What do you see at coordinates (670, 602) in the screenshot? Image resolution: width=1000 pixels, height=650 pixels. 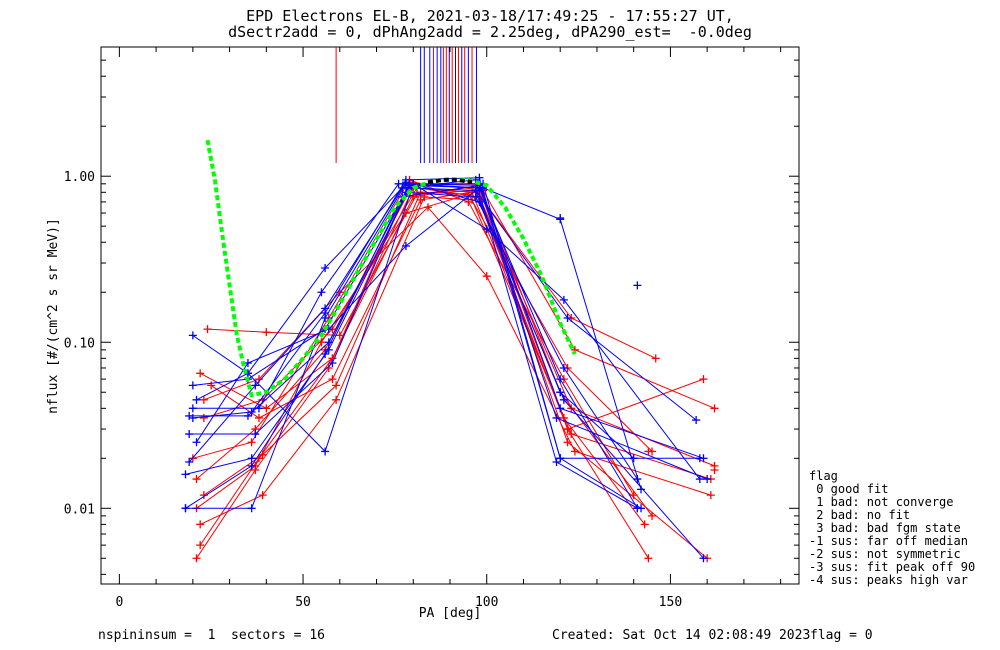 I see `x-tick-label: 150` at bounding box center [670, 602].